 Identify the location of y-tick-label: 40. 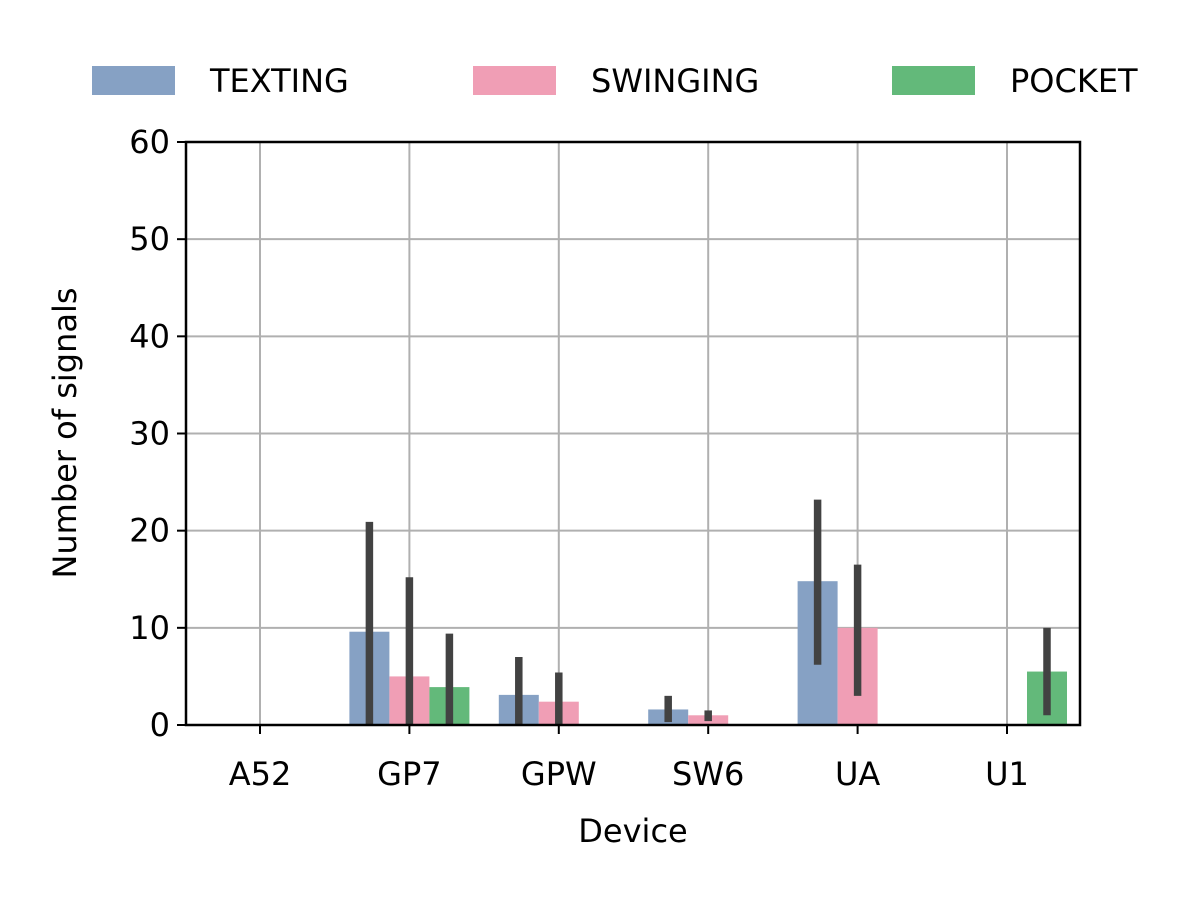
(149, 336).